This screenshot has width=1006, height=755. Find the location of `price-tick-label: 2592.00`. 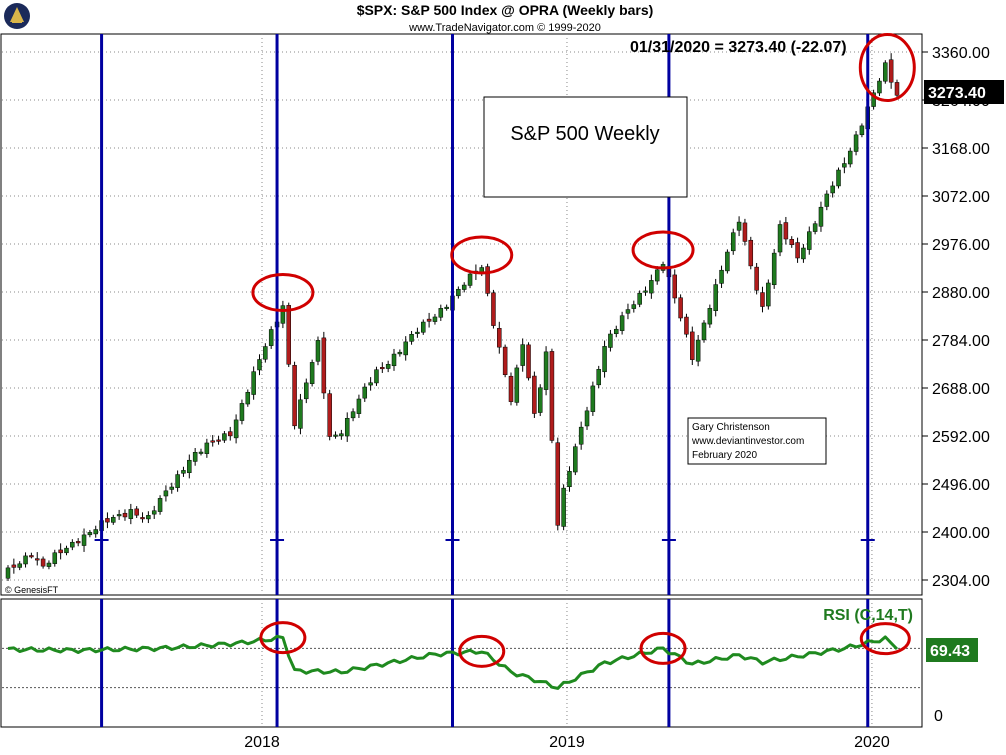

price-tick-label: 2592.00 is located at coordinates (961, 437).